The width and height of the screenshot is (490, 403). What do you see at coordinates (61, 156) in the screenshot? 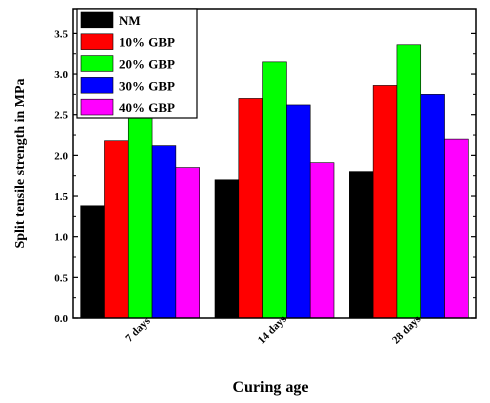
I see `y-tick-label: 2.0` at bounding box center [61, 156].